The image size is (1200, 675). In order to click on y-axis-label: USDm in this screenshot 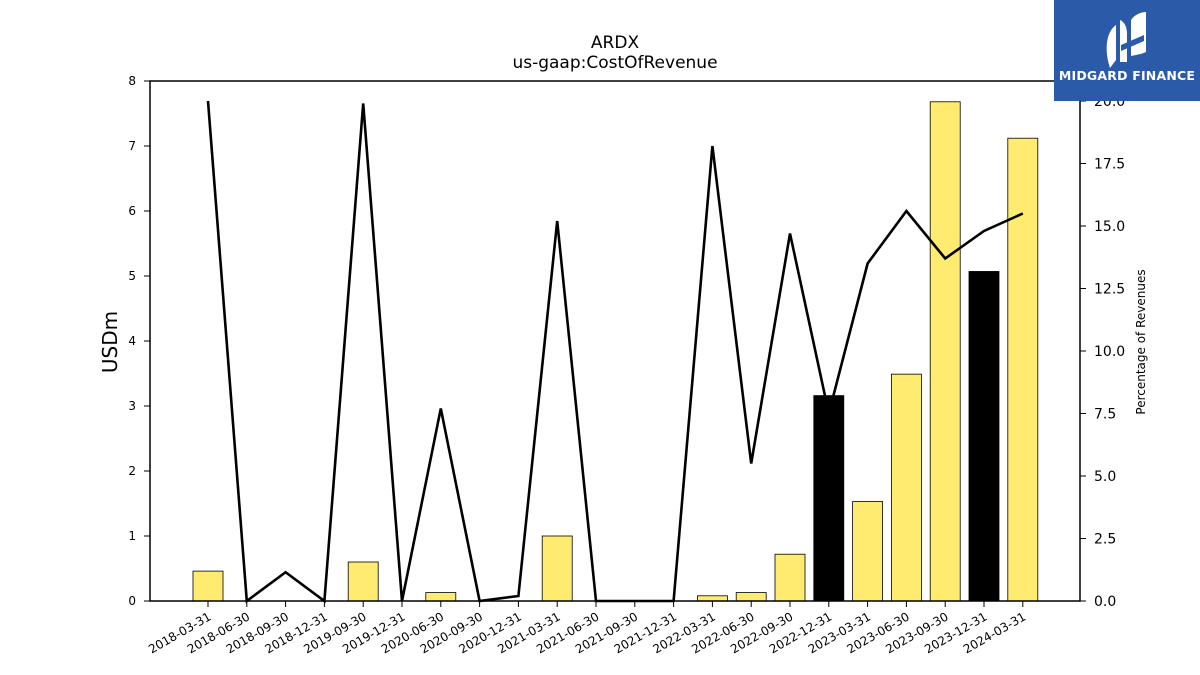, I will do `click(110, 342)`.